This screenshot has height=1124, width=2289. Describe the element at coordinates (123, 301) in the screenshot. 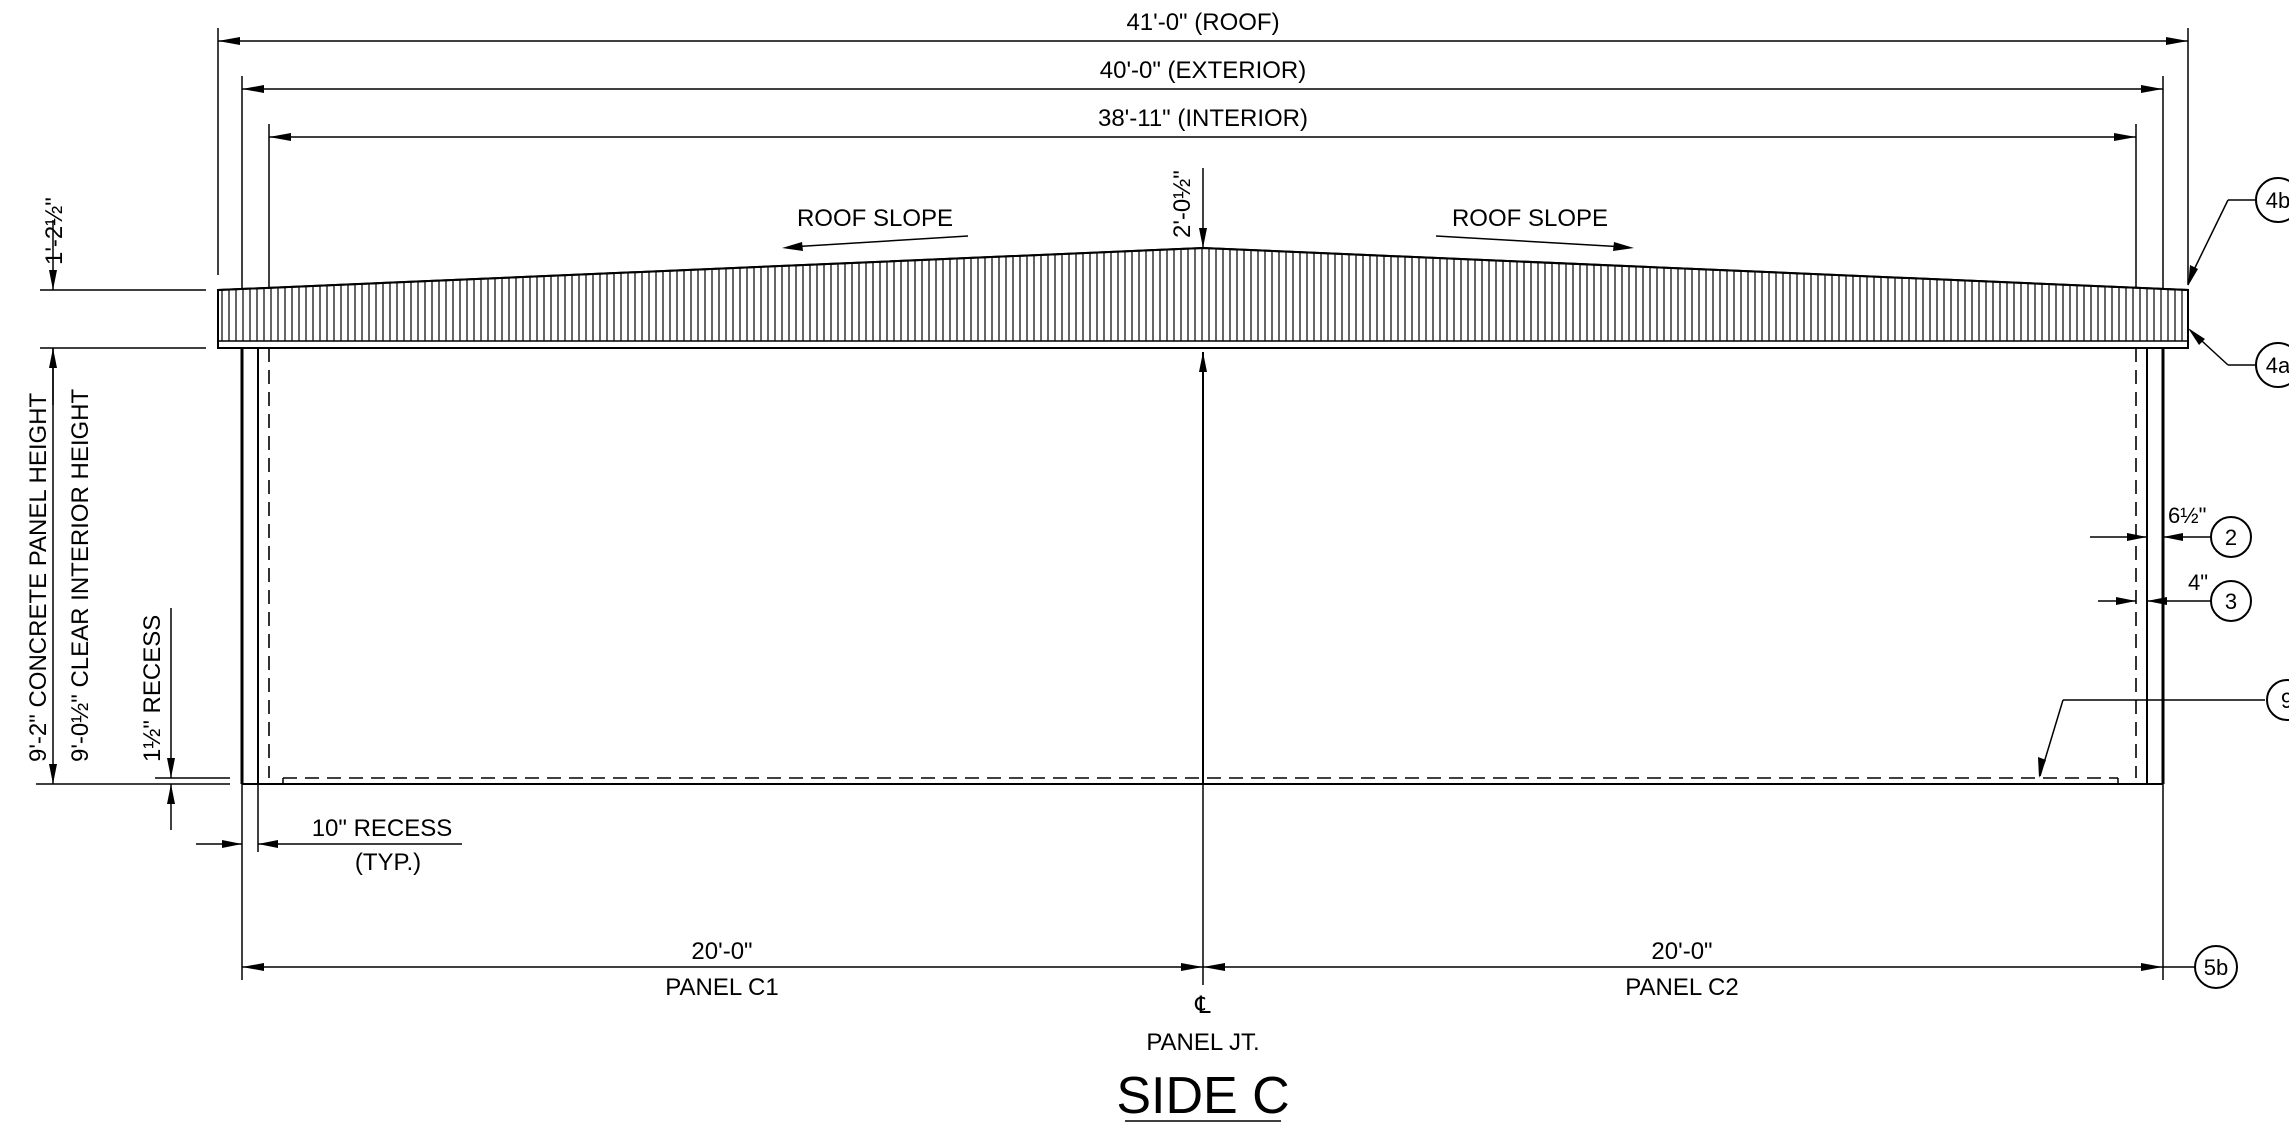

I see `roof-edge-dimension: 1'-2½"` at that location.